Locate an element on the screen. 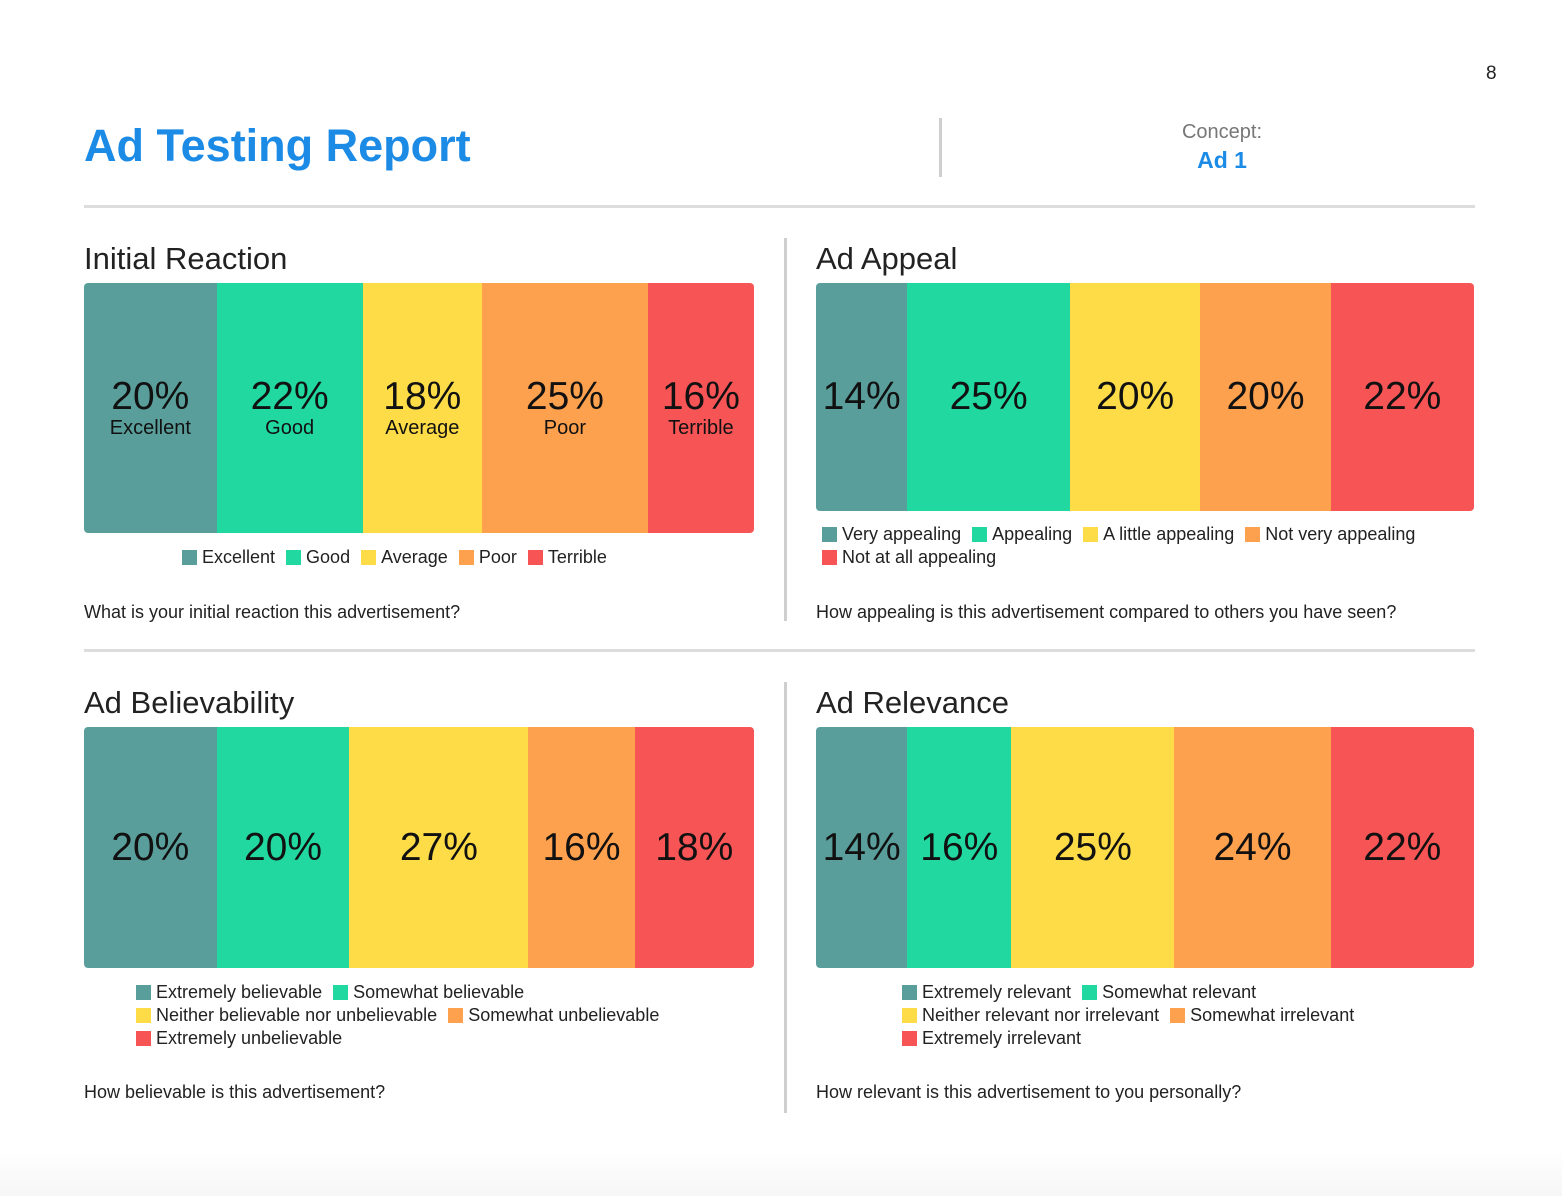 The image size is (1562, 1196). legend-item: Good is located at coordinates (318, 557).